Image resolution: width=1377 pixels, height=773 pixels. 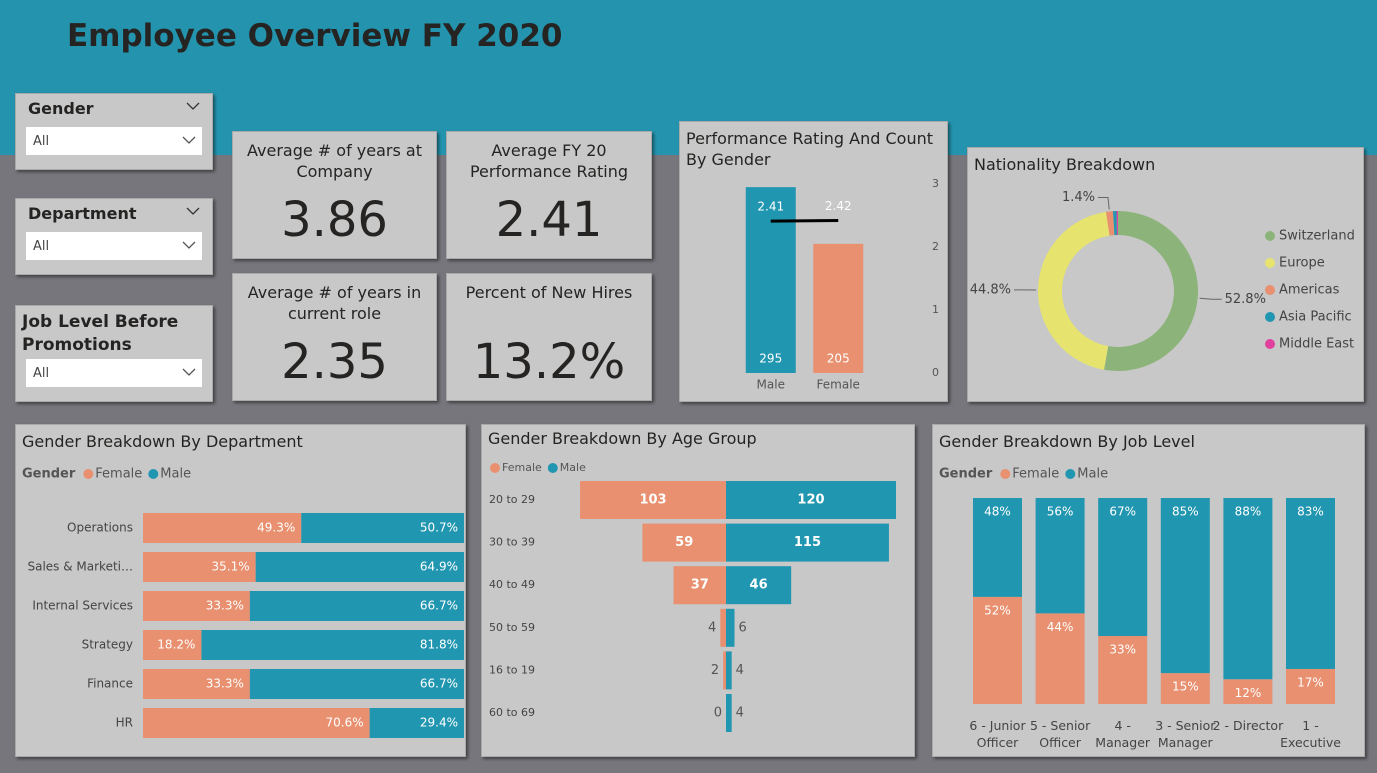 I want to click on bar-value-label: 37, so click(x=700, y=585).